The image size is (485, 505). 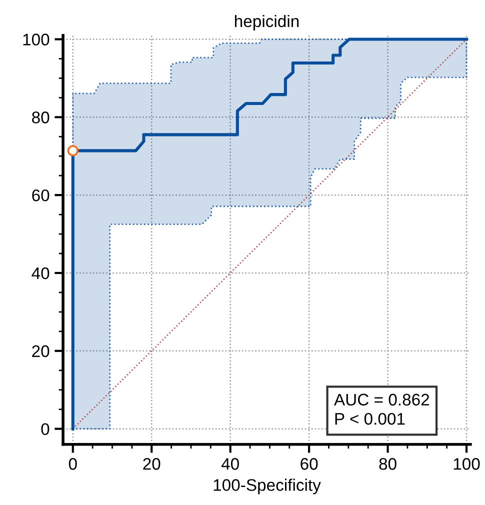 I want to click on x-tick-label: 100, so click(x=467, y=464).